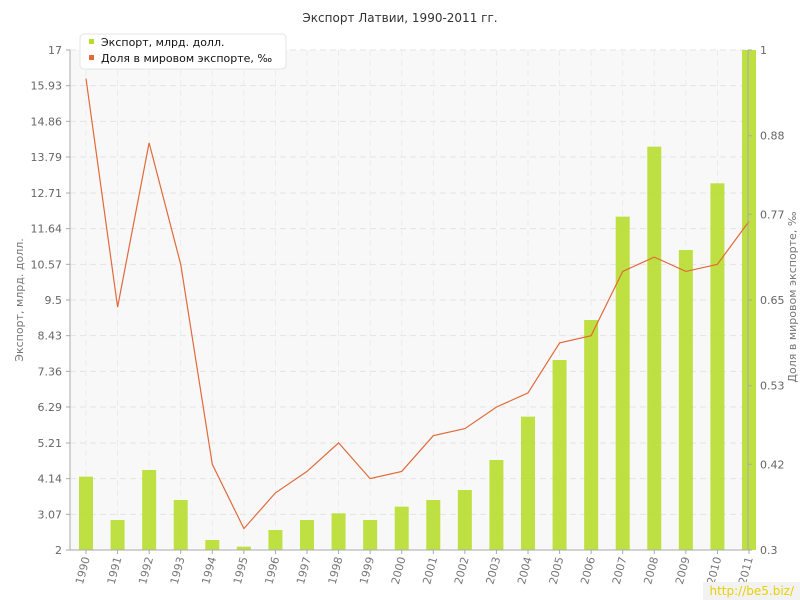  Describe the element at coordinates (146, 570) in the screenshot. I see `x-tick-label-1992: 1992` at that location.